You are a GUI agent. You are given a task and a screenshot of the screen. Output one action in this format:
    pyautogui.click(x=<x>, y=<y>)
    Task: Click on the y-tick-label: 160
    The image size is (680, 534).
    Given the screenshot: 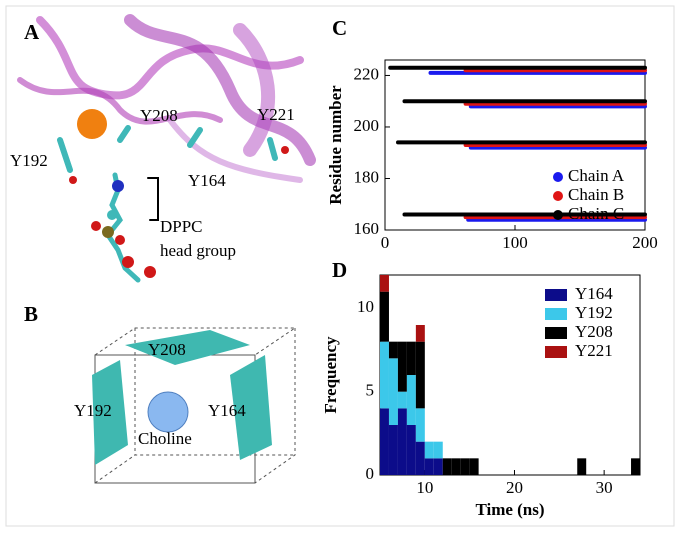 What is the action you would take?
    pyautogui.click(x=367, y=228)
    